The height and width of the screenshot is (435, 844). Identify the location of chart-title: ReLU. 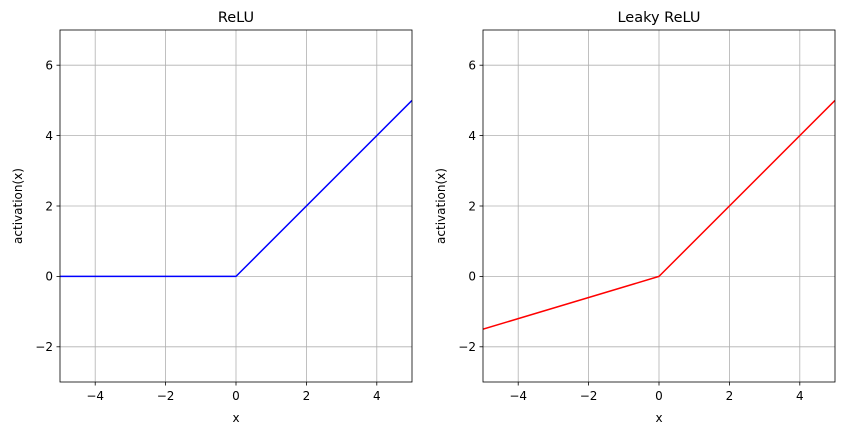
(236, 18).